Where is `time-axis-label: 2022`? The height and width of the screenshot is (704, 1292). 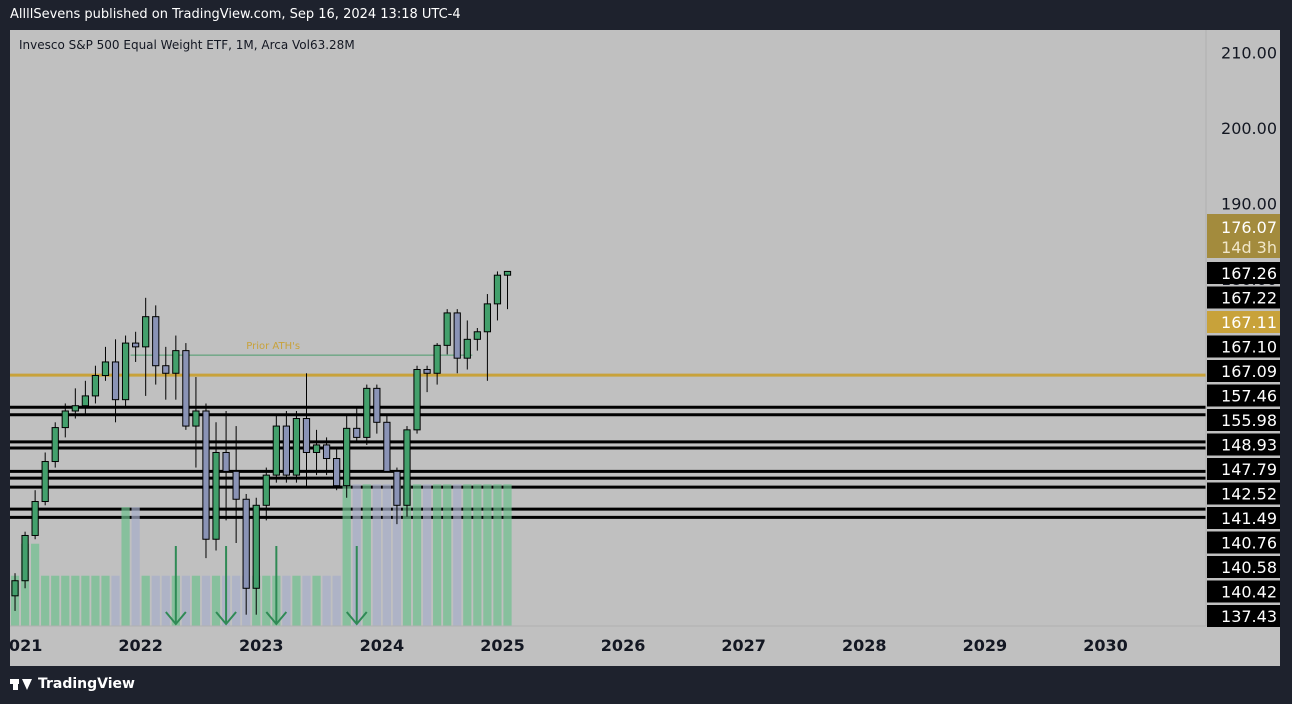 time-axis-label: 2022 is located at coordinates (140, 645).